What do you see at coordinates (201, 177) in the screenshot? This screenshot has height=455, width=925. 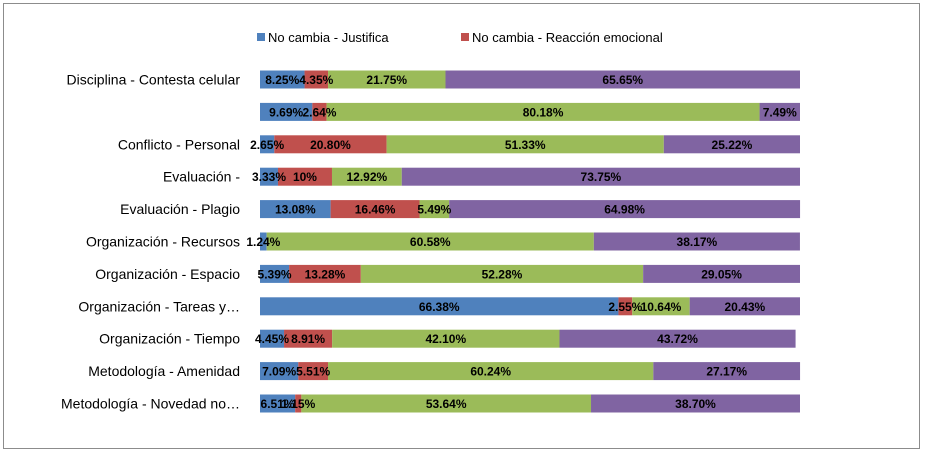 I see `category-label-3: Evaluación -` at bounding box center [201, 177].